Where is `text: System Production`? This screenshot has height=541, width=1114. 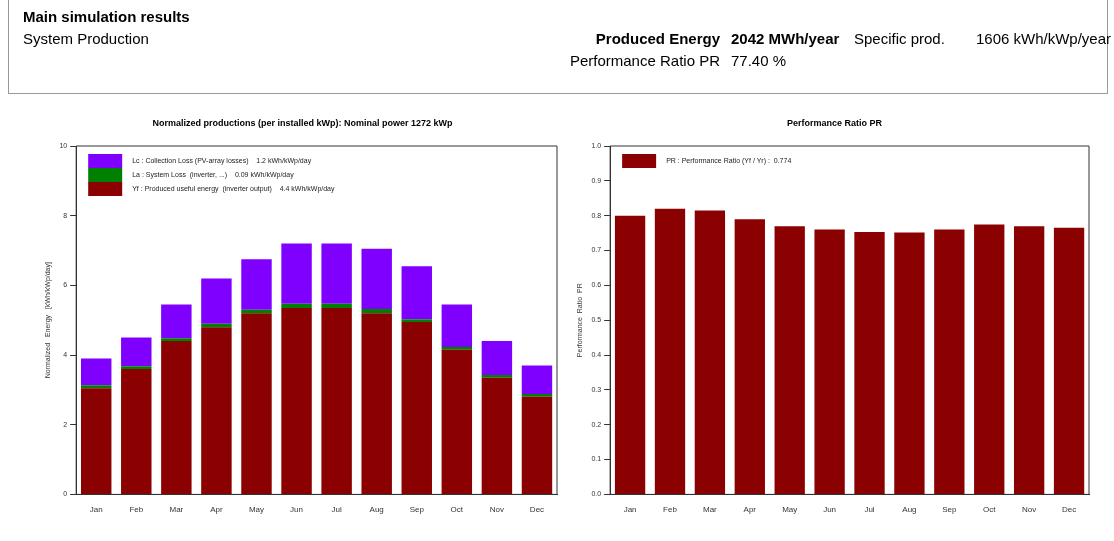
text: System Production is located at coordinates (86, 38).